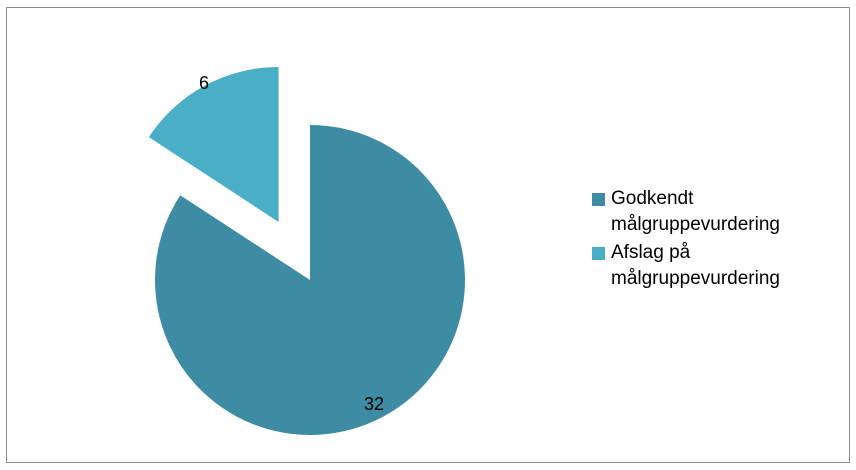 This screenshot has width=856, height=470. I want to click on legend-label-afslag: Afslag på målgruppevurdering, so click(695, 266).